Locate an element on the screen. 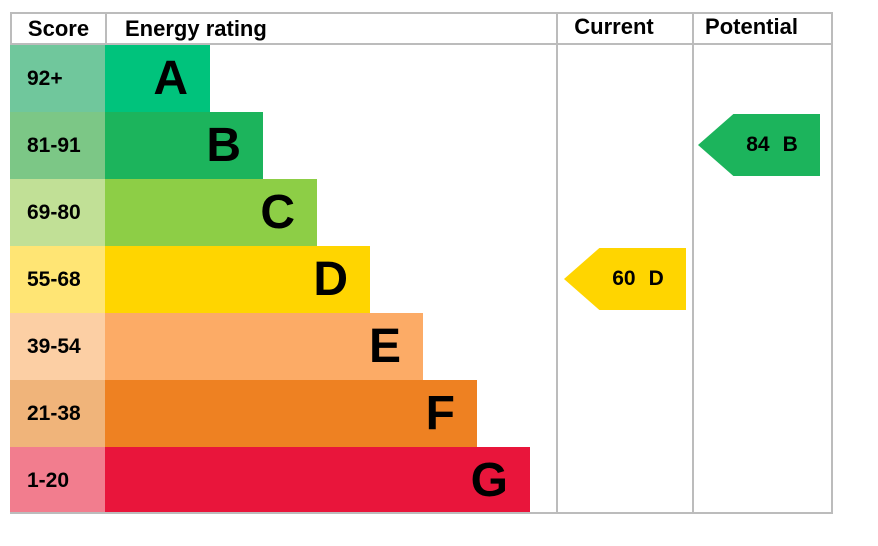  band-score-range: 21-38 is located at coordinates (57, 413).